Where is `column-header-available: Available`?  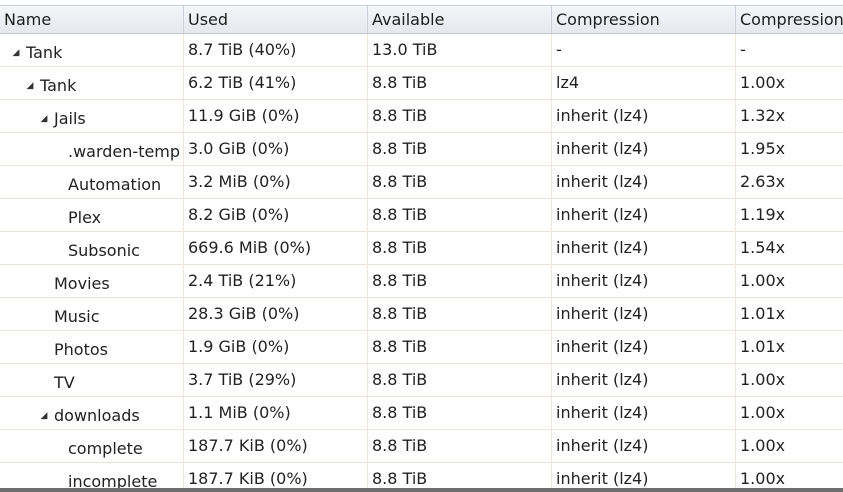
column-header-available: Available is located at coordinates (460, 19).